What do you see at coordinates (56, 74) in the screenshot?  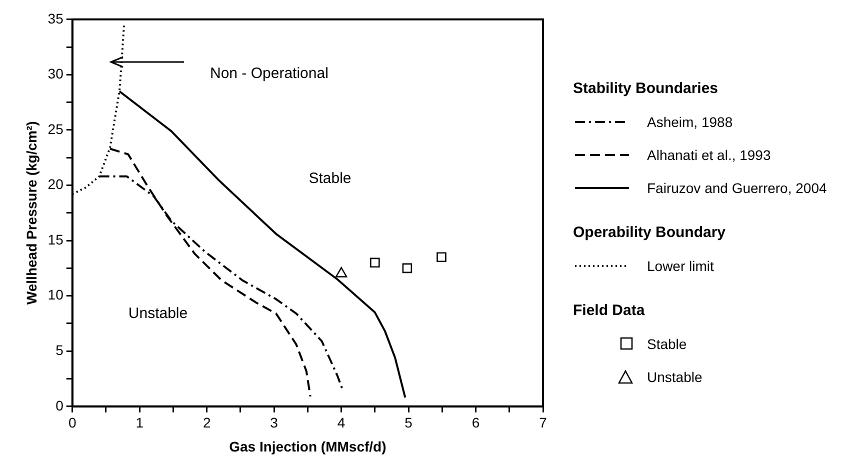 I see `y-tick-label: 30` at bounding box center [56, 74].